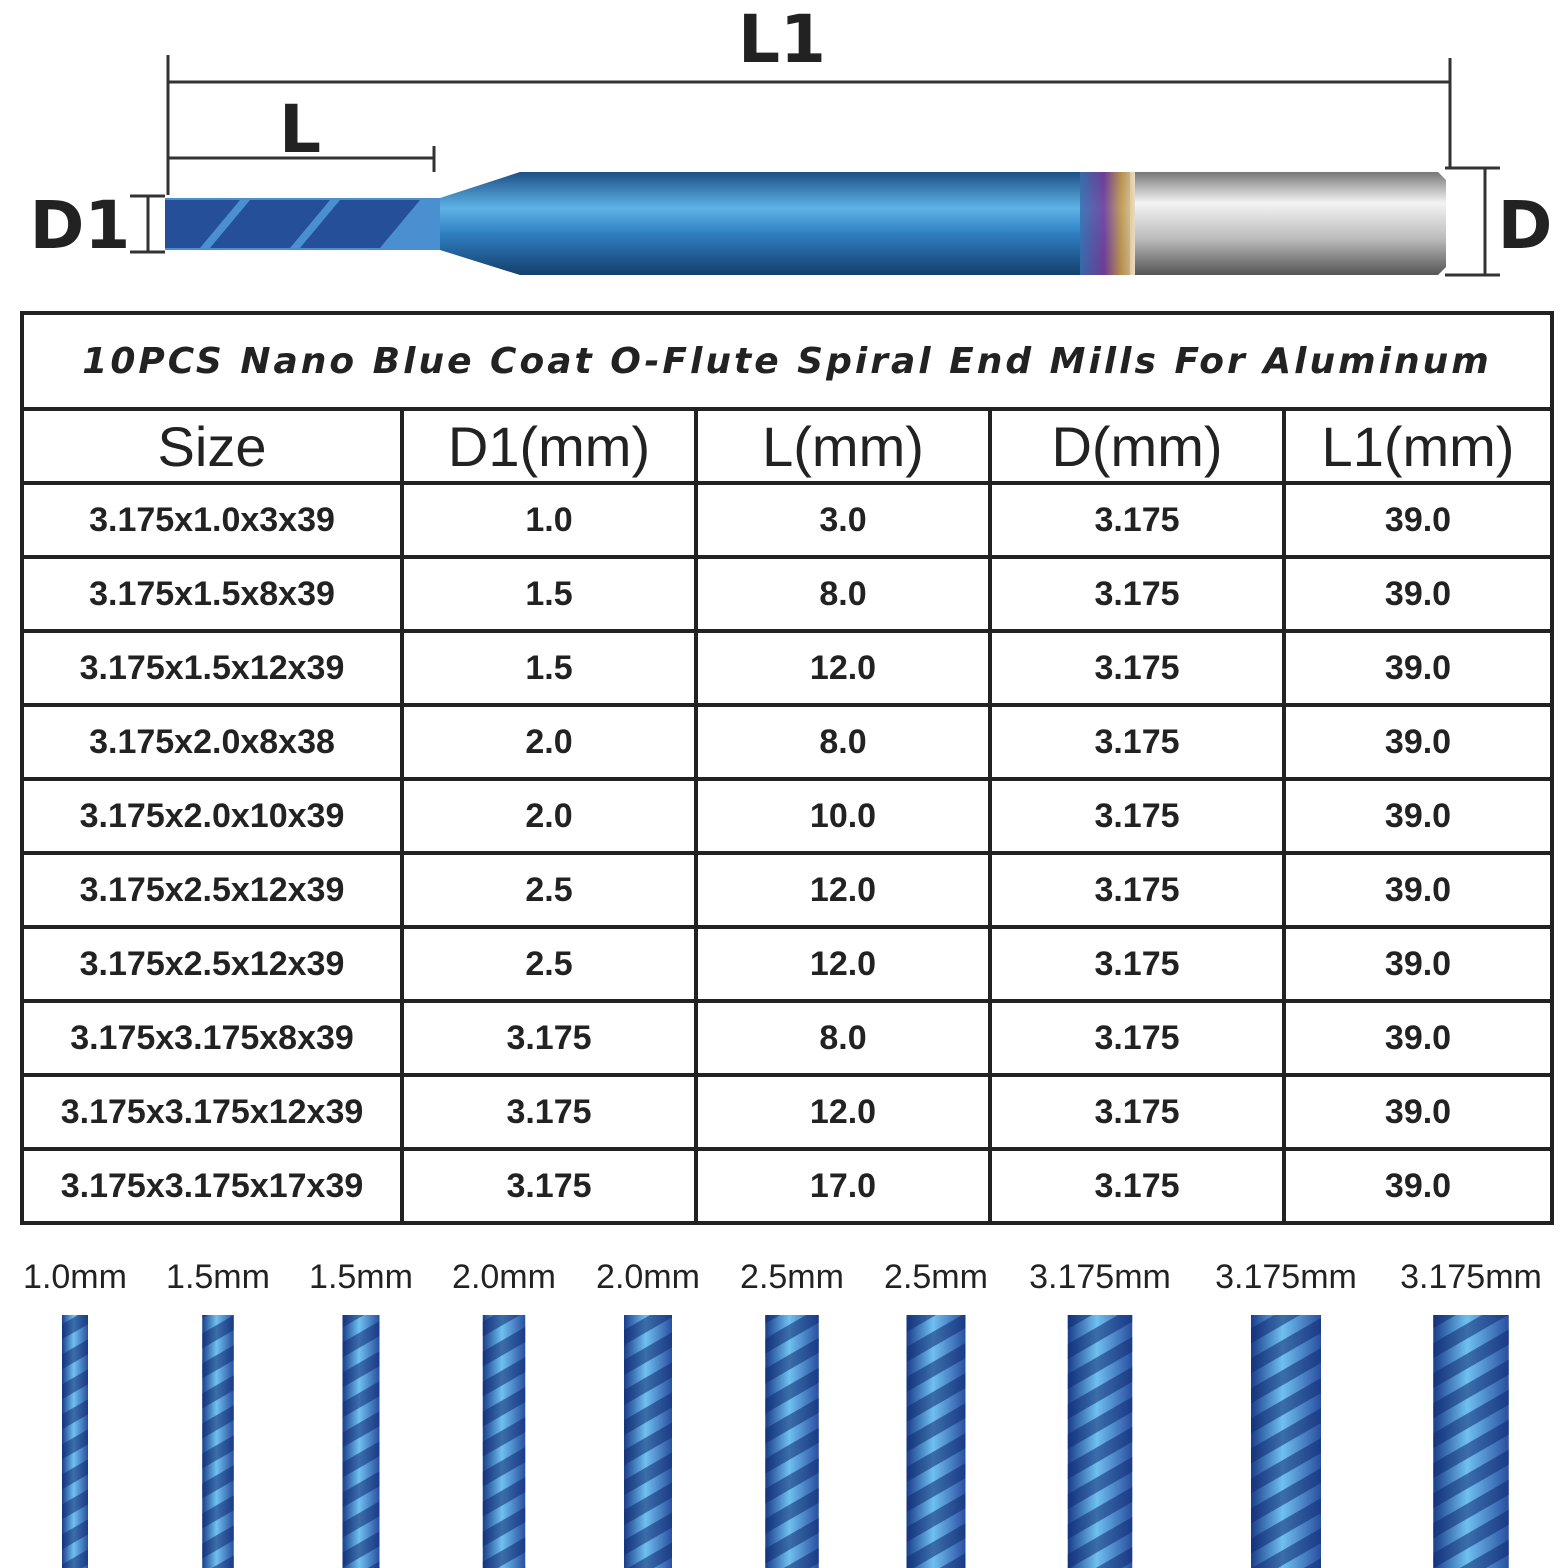  I want to click on end-mill, so click(805, 223).